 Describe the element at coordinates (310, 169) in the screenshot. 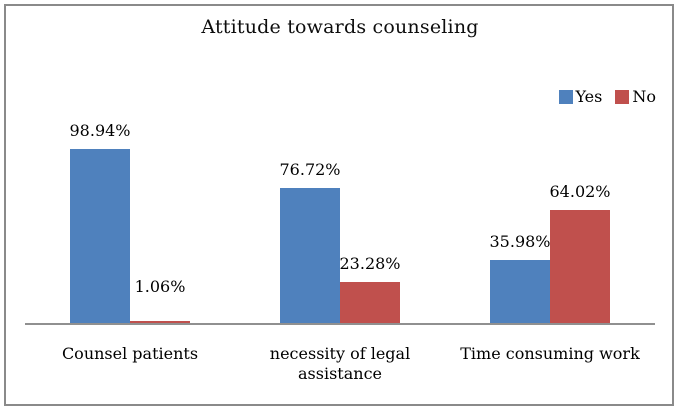

I see `bar-label-yes-1: 76.72%` at that location.